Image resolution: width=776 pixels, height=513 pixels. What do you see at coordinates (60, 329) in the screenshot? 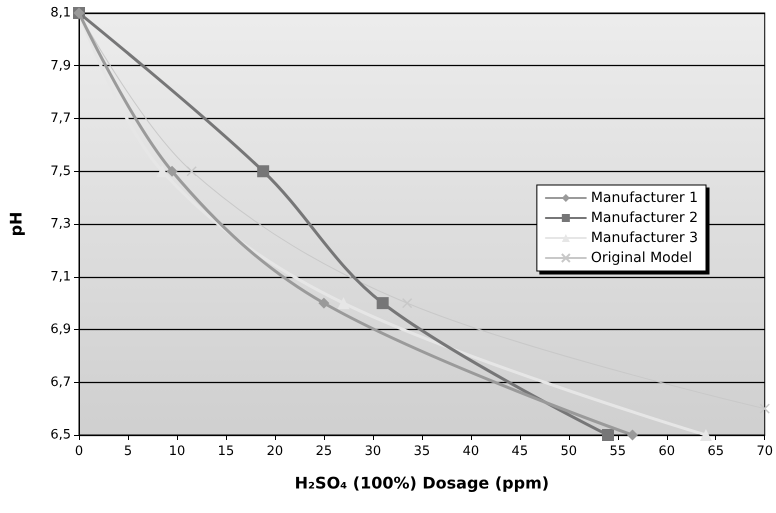
I see `y-tick-label: 6,9` at bounding box center [60, 329].